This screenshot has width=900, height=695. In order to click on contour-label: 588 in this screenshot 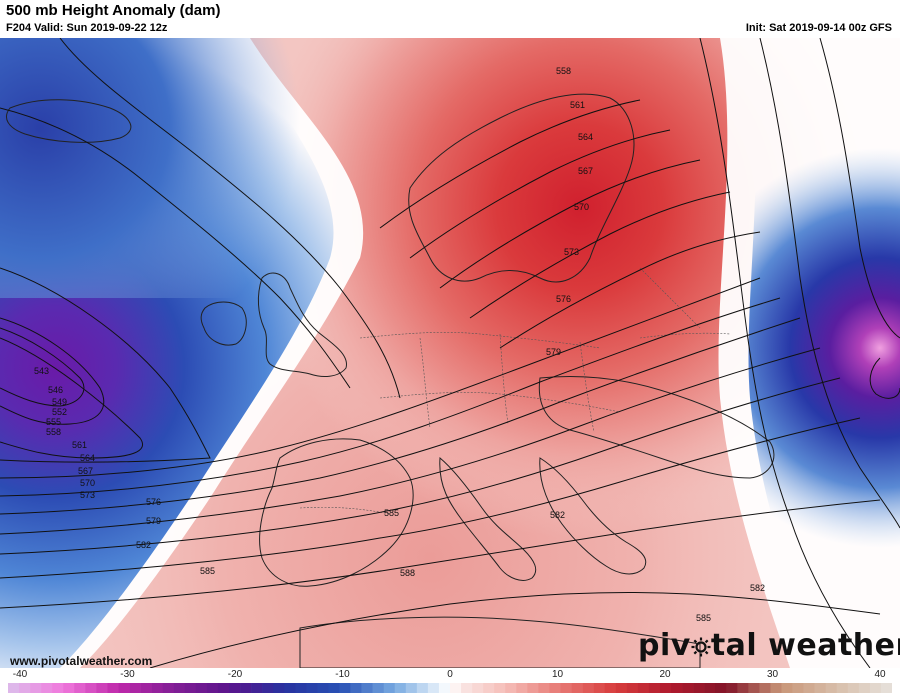, I will do `click(407, 573)`.